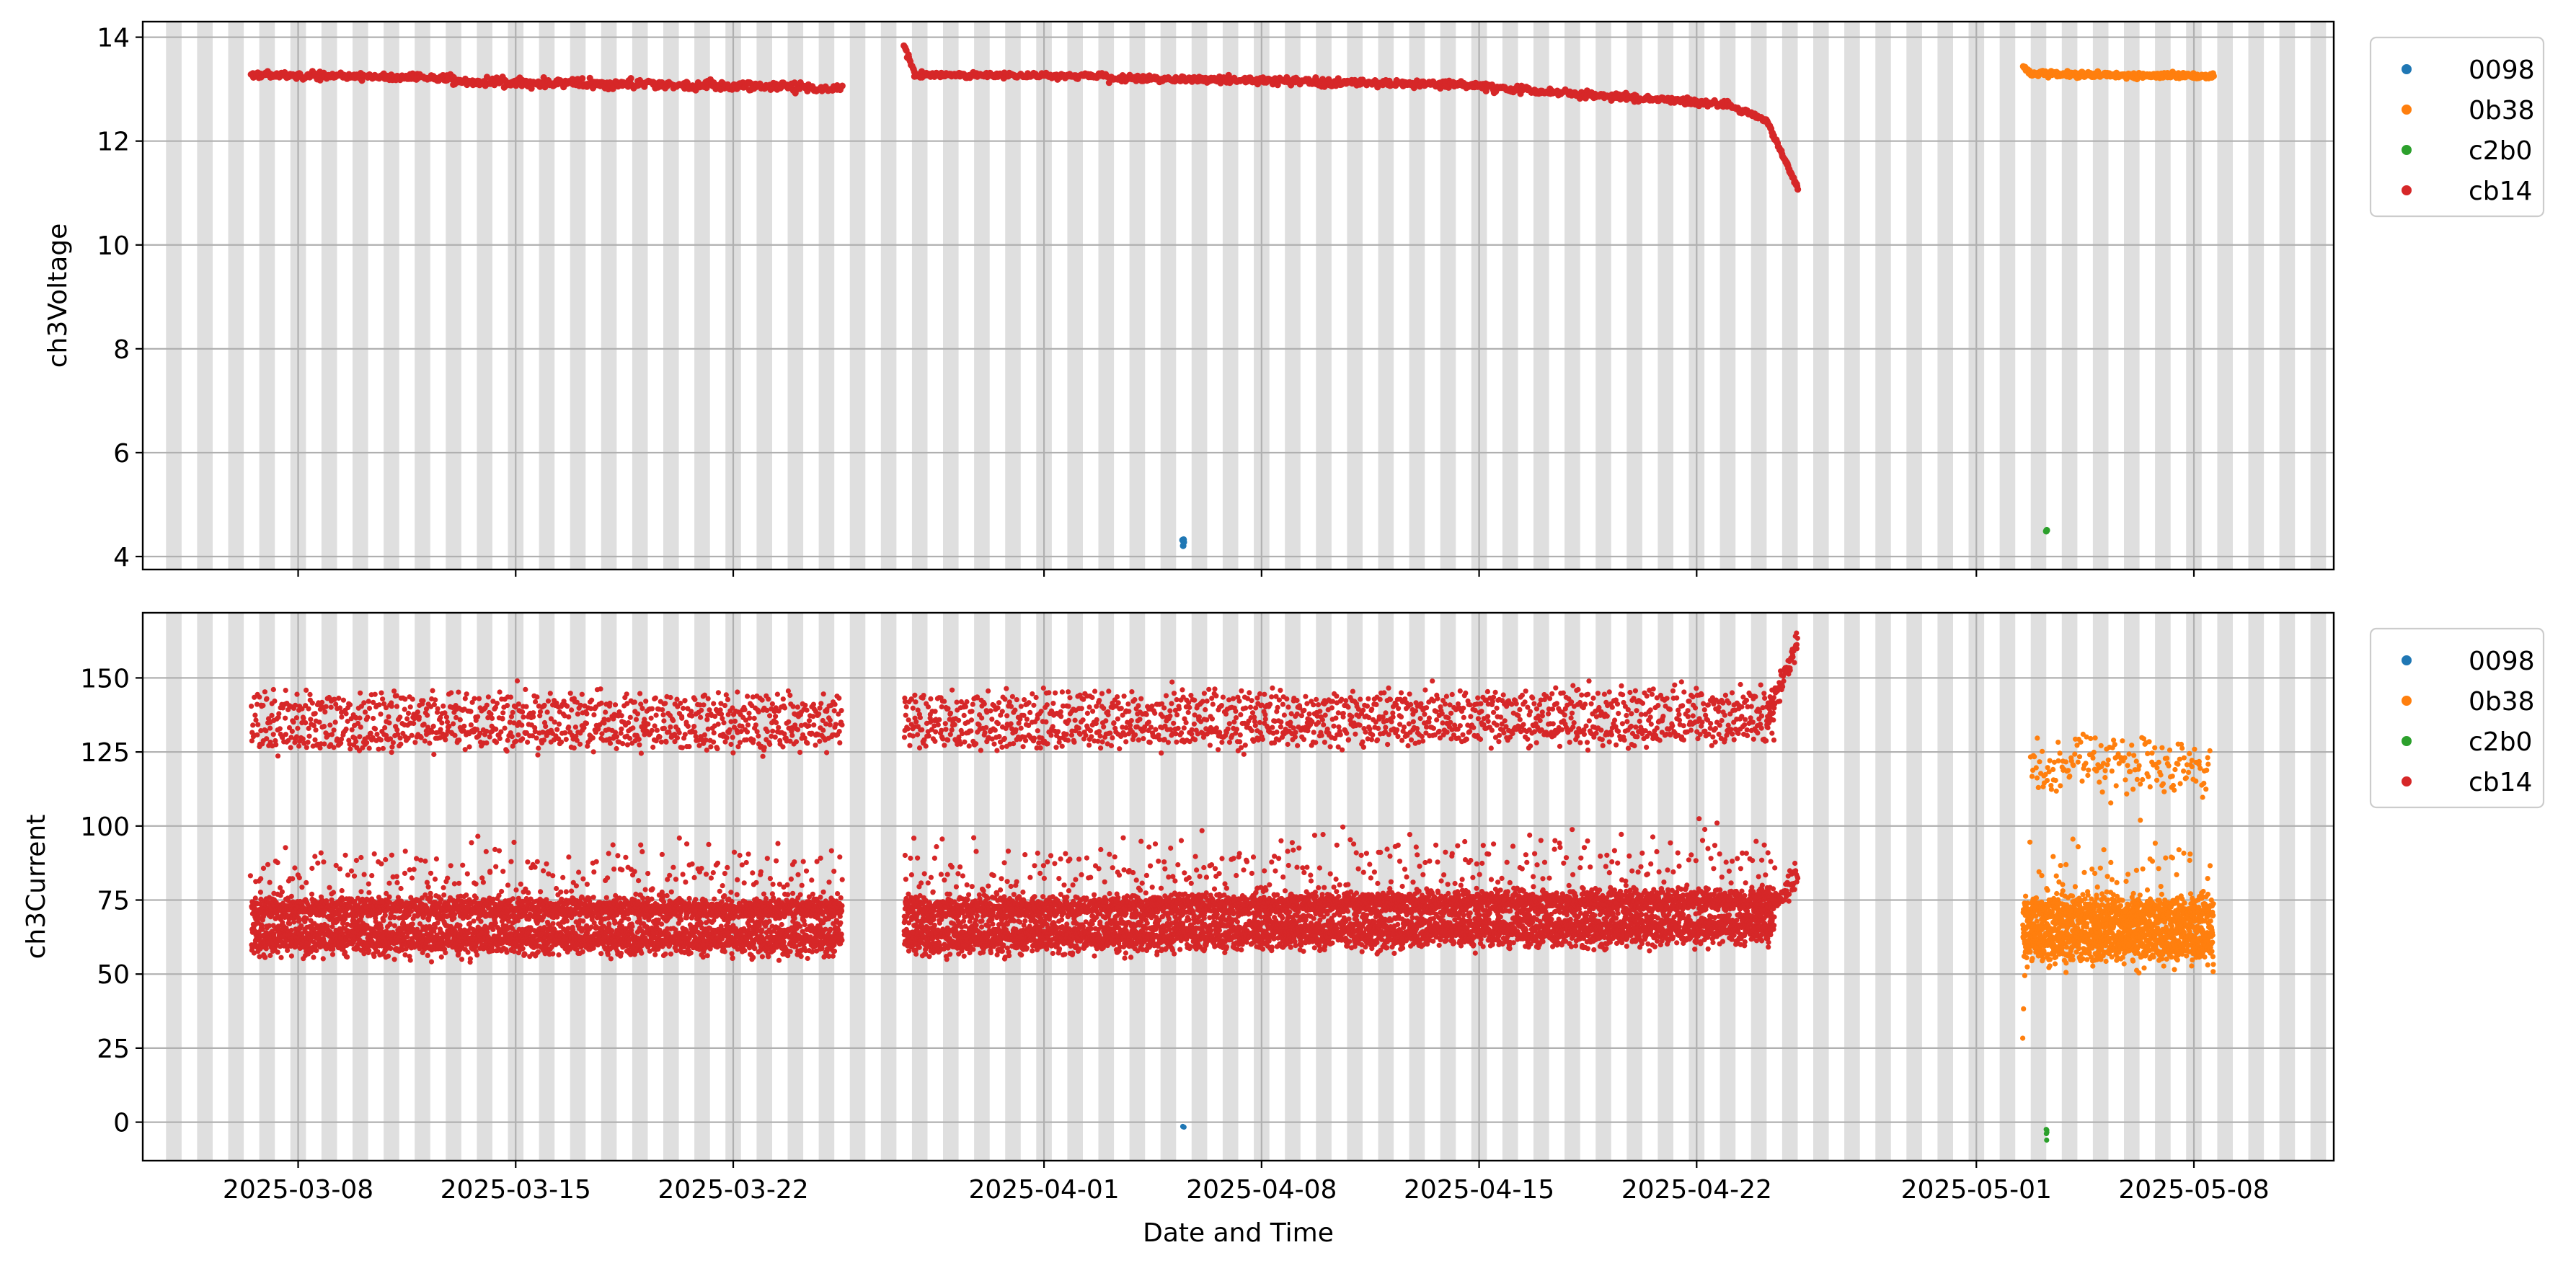  What do you see at coordinates (121, 350) in the screenshot?
I see `y-tick-label: 8` at bounding box center [121, 350].